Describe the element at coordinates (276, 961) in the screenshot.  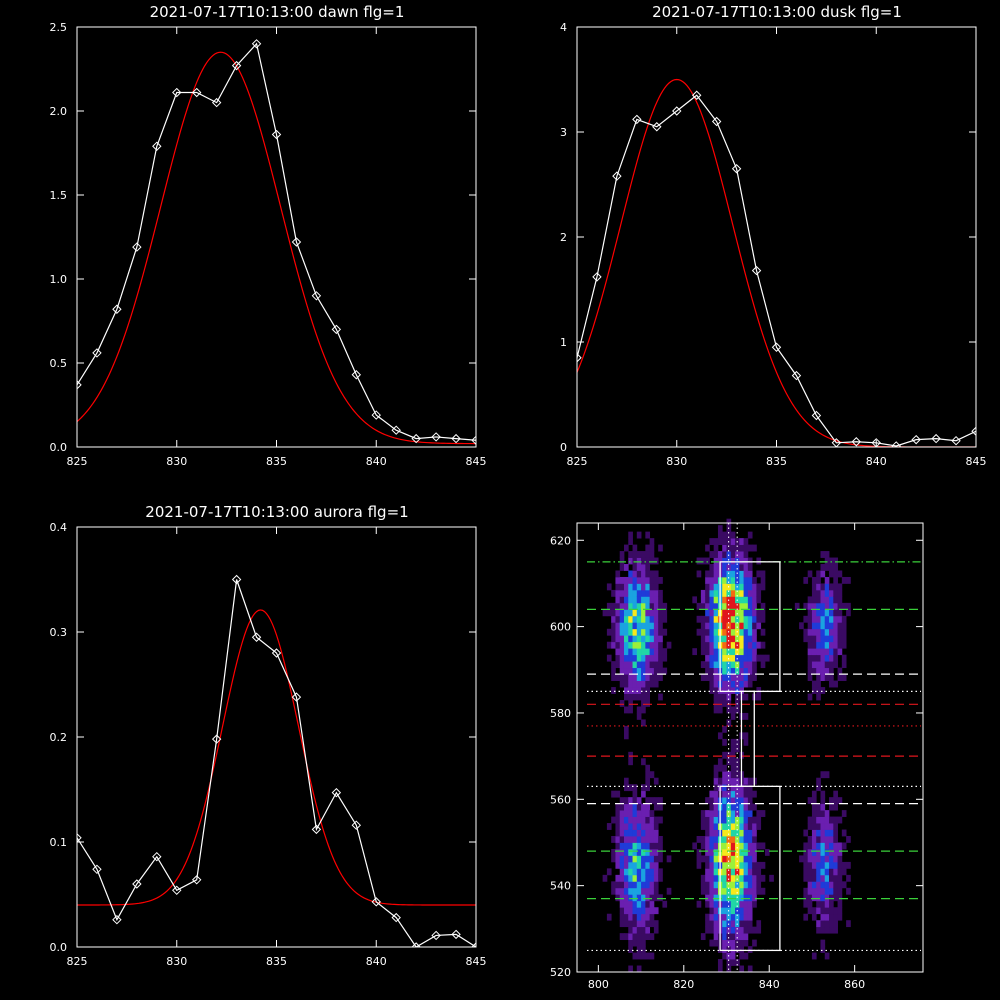
I see `aurora-x-tick-label: 835` at that location.